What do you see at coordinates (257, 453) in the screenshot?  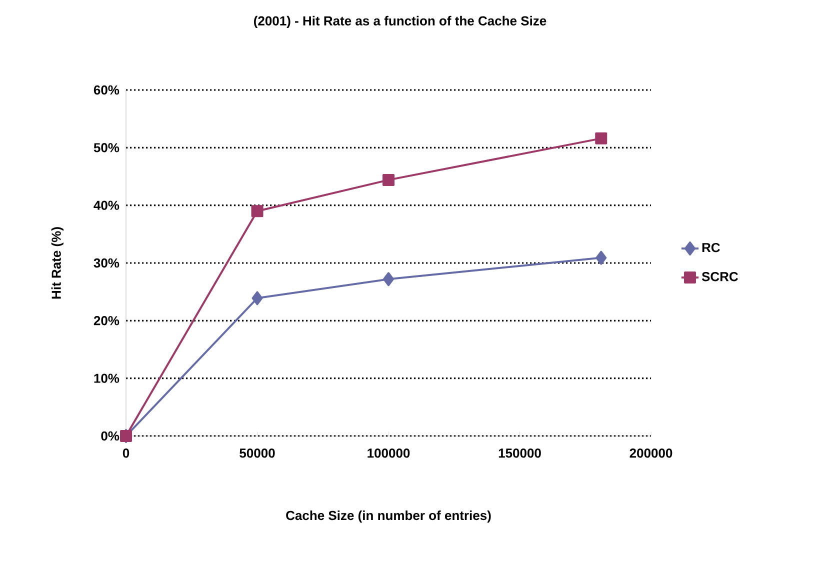 I see `x-tick-label: 50000` at bounding box center [257, 453].